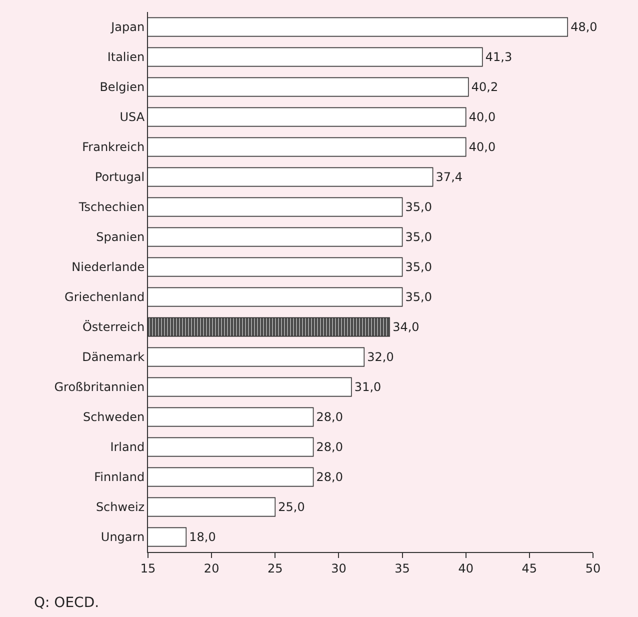 The width and height of the screenshot is (638, 617). Describe the element at coordinates (119, 177) in the screenshot. I see `y-tick-label: Portugal` at that location.